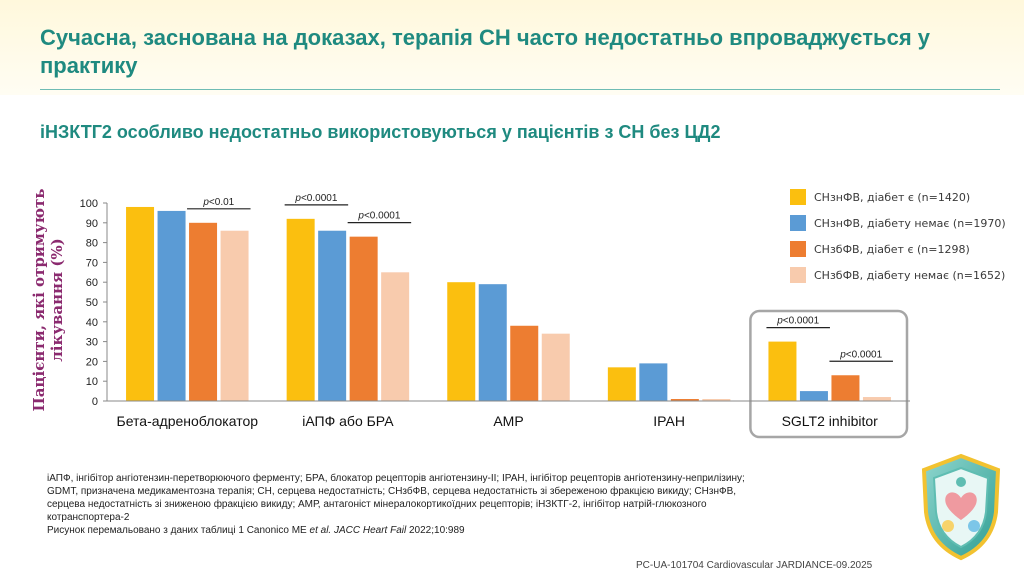 The image size is (1024, 574). Describe the element at coordinates (92, 323) in the screenshot. I see `y-tick-label: 40` at that location.